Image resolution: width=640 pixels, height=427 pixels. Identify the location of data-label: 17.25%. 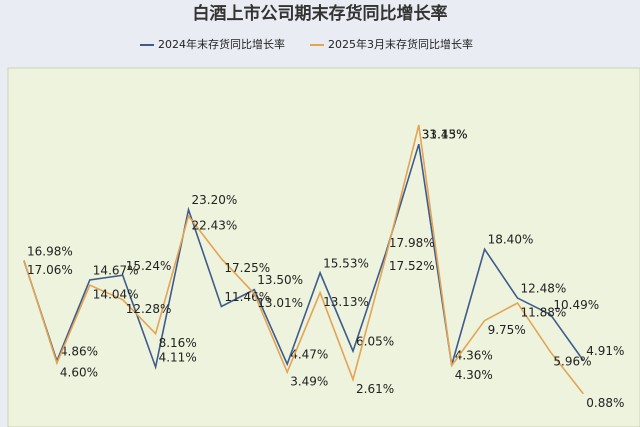
(247, 268).